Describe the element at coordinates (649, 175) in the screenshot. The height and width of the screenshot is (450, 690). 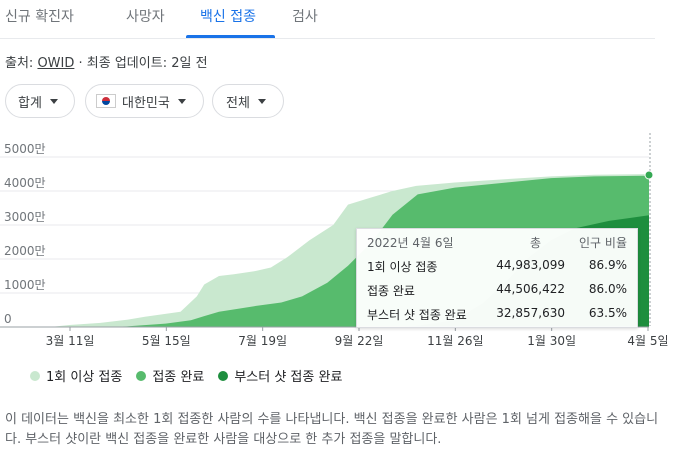
I see `hover-point` at that location.